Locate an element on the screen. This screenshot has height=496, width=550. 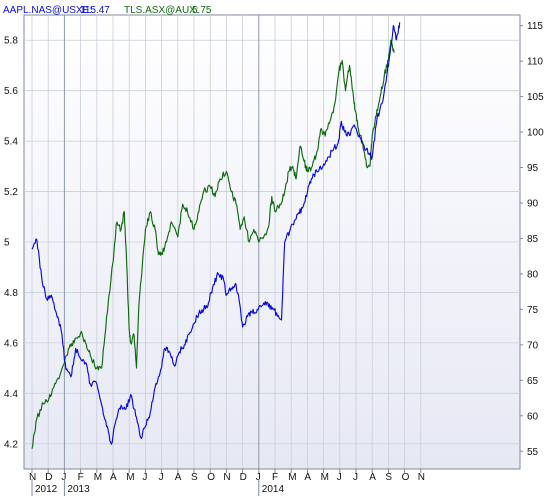
right-tick-label: 55 is located at coordinates (533, 452).